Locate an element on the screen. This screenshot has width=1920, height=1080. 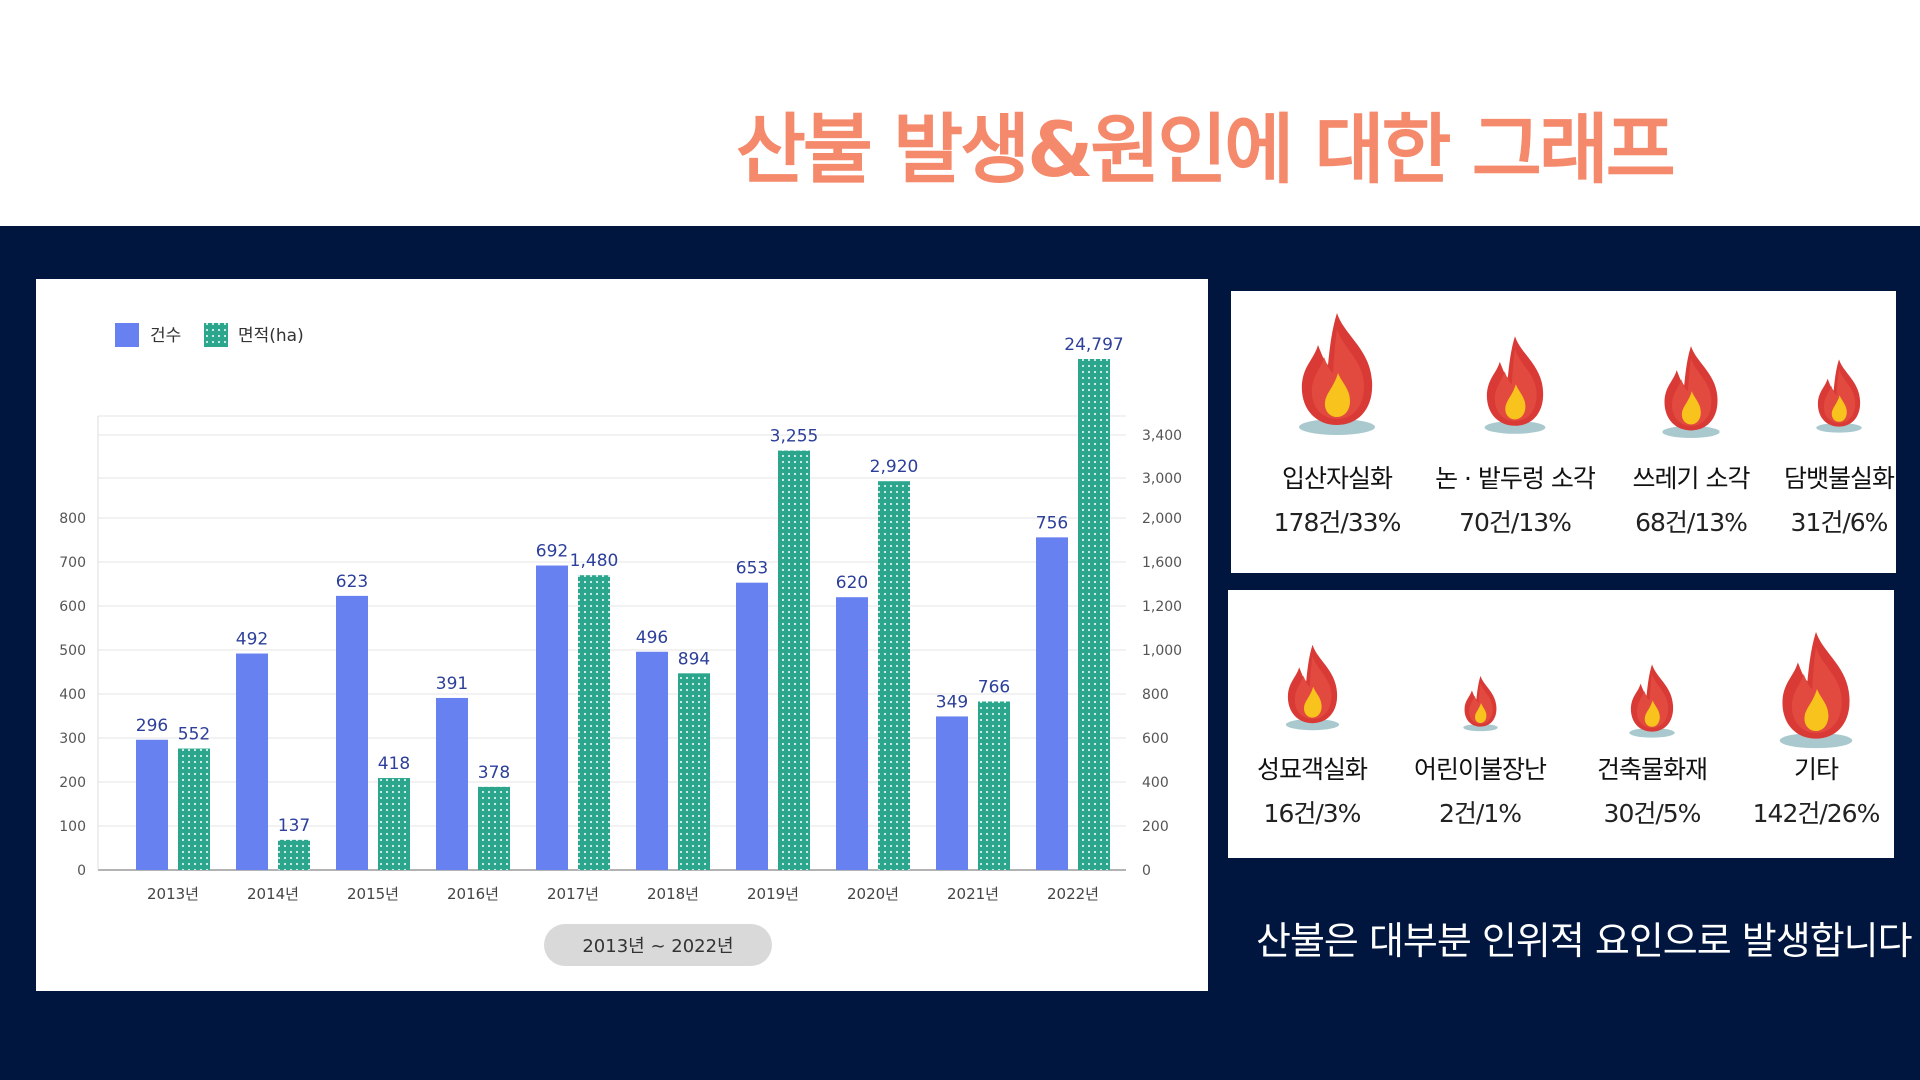
left-tick-label: 100 is located at coordinates (72, 827).